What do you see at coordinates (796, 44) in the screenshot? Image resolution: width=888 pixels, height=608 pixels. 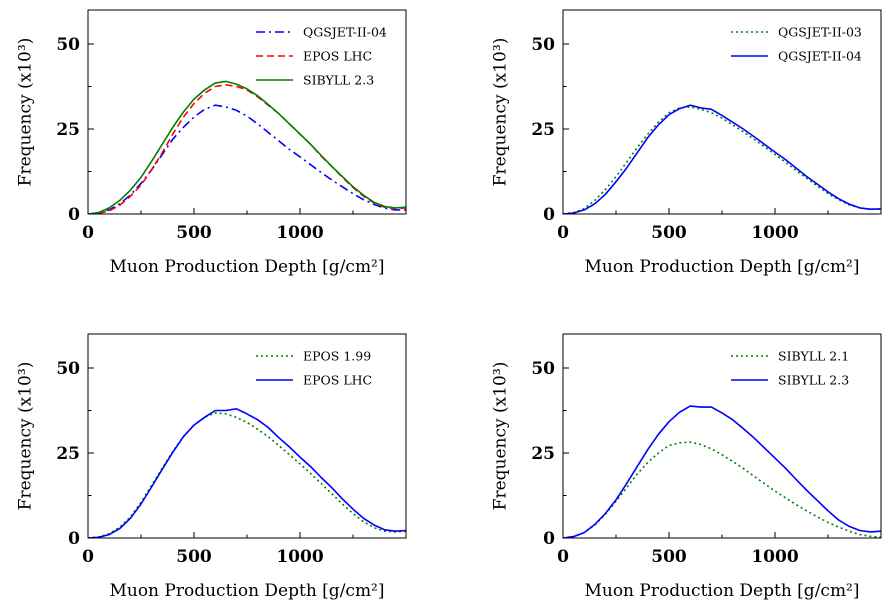 I see `legend: QGSJET-II-03 QGSJET-II-04` at bounding box center [796, 44].